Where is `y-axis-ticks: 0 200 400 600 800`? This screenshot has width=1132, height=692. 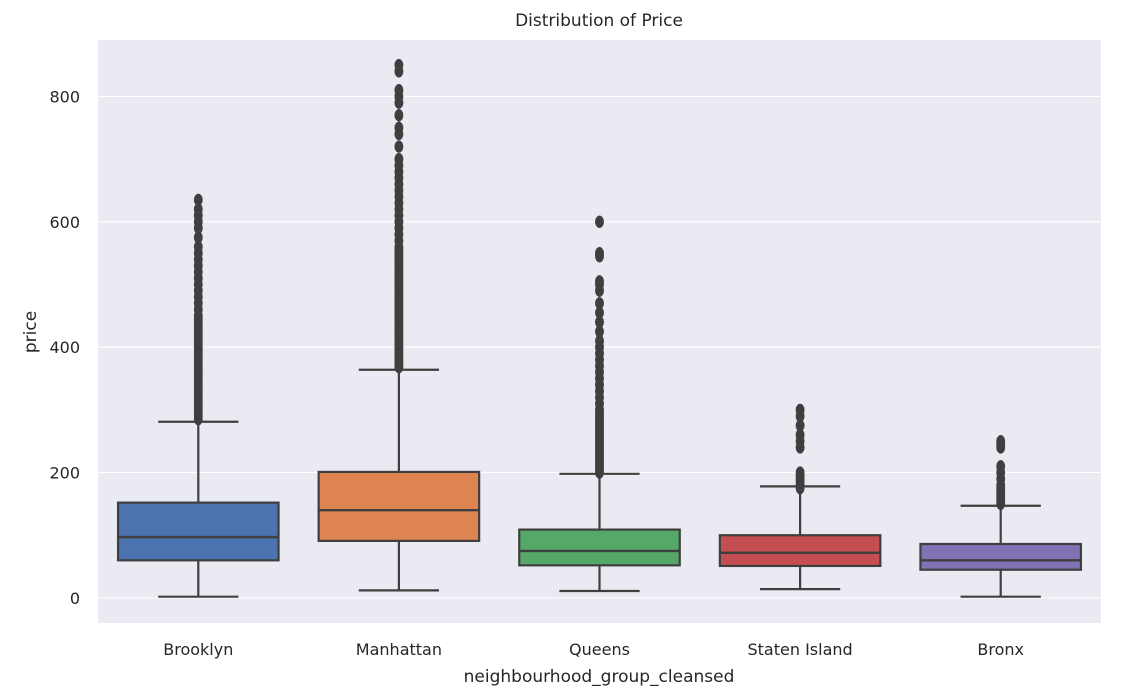
y-axis-ticks: 0 200 400 600 800 is located at coordinates (64, 347).